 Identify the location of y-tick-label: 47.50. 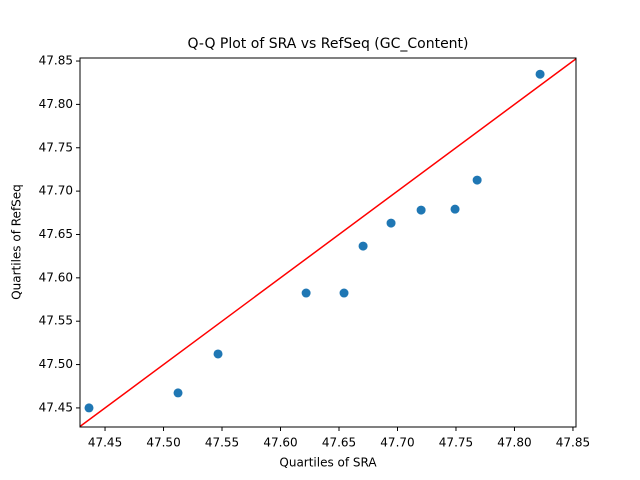
(56, 364).